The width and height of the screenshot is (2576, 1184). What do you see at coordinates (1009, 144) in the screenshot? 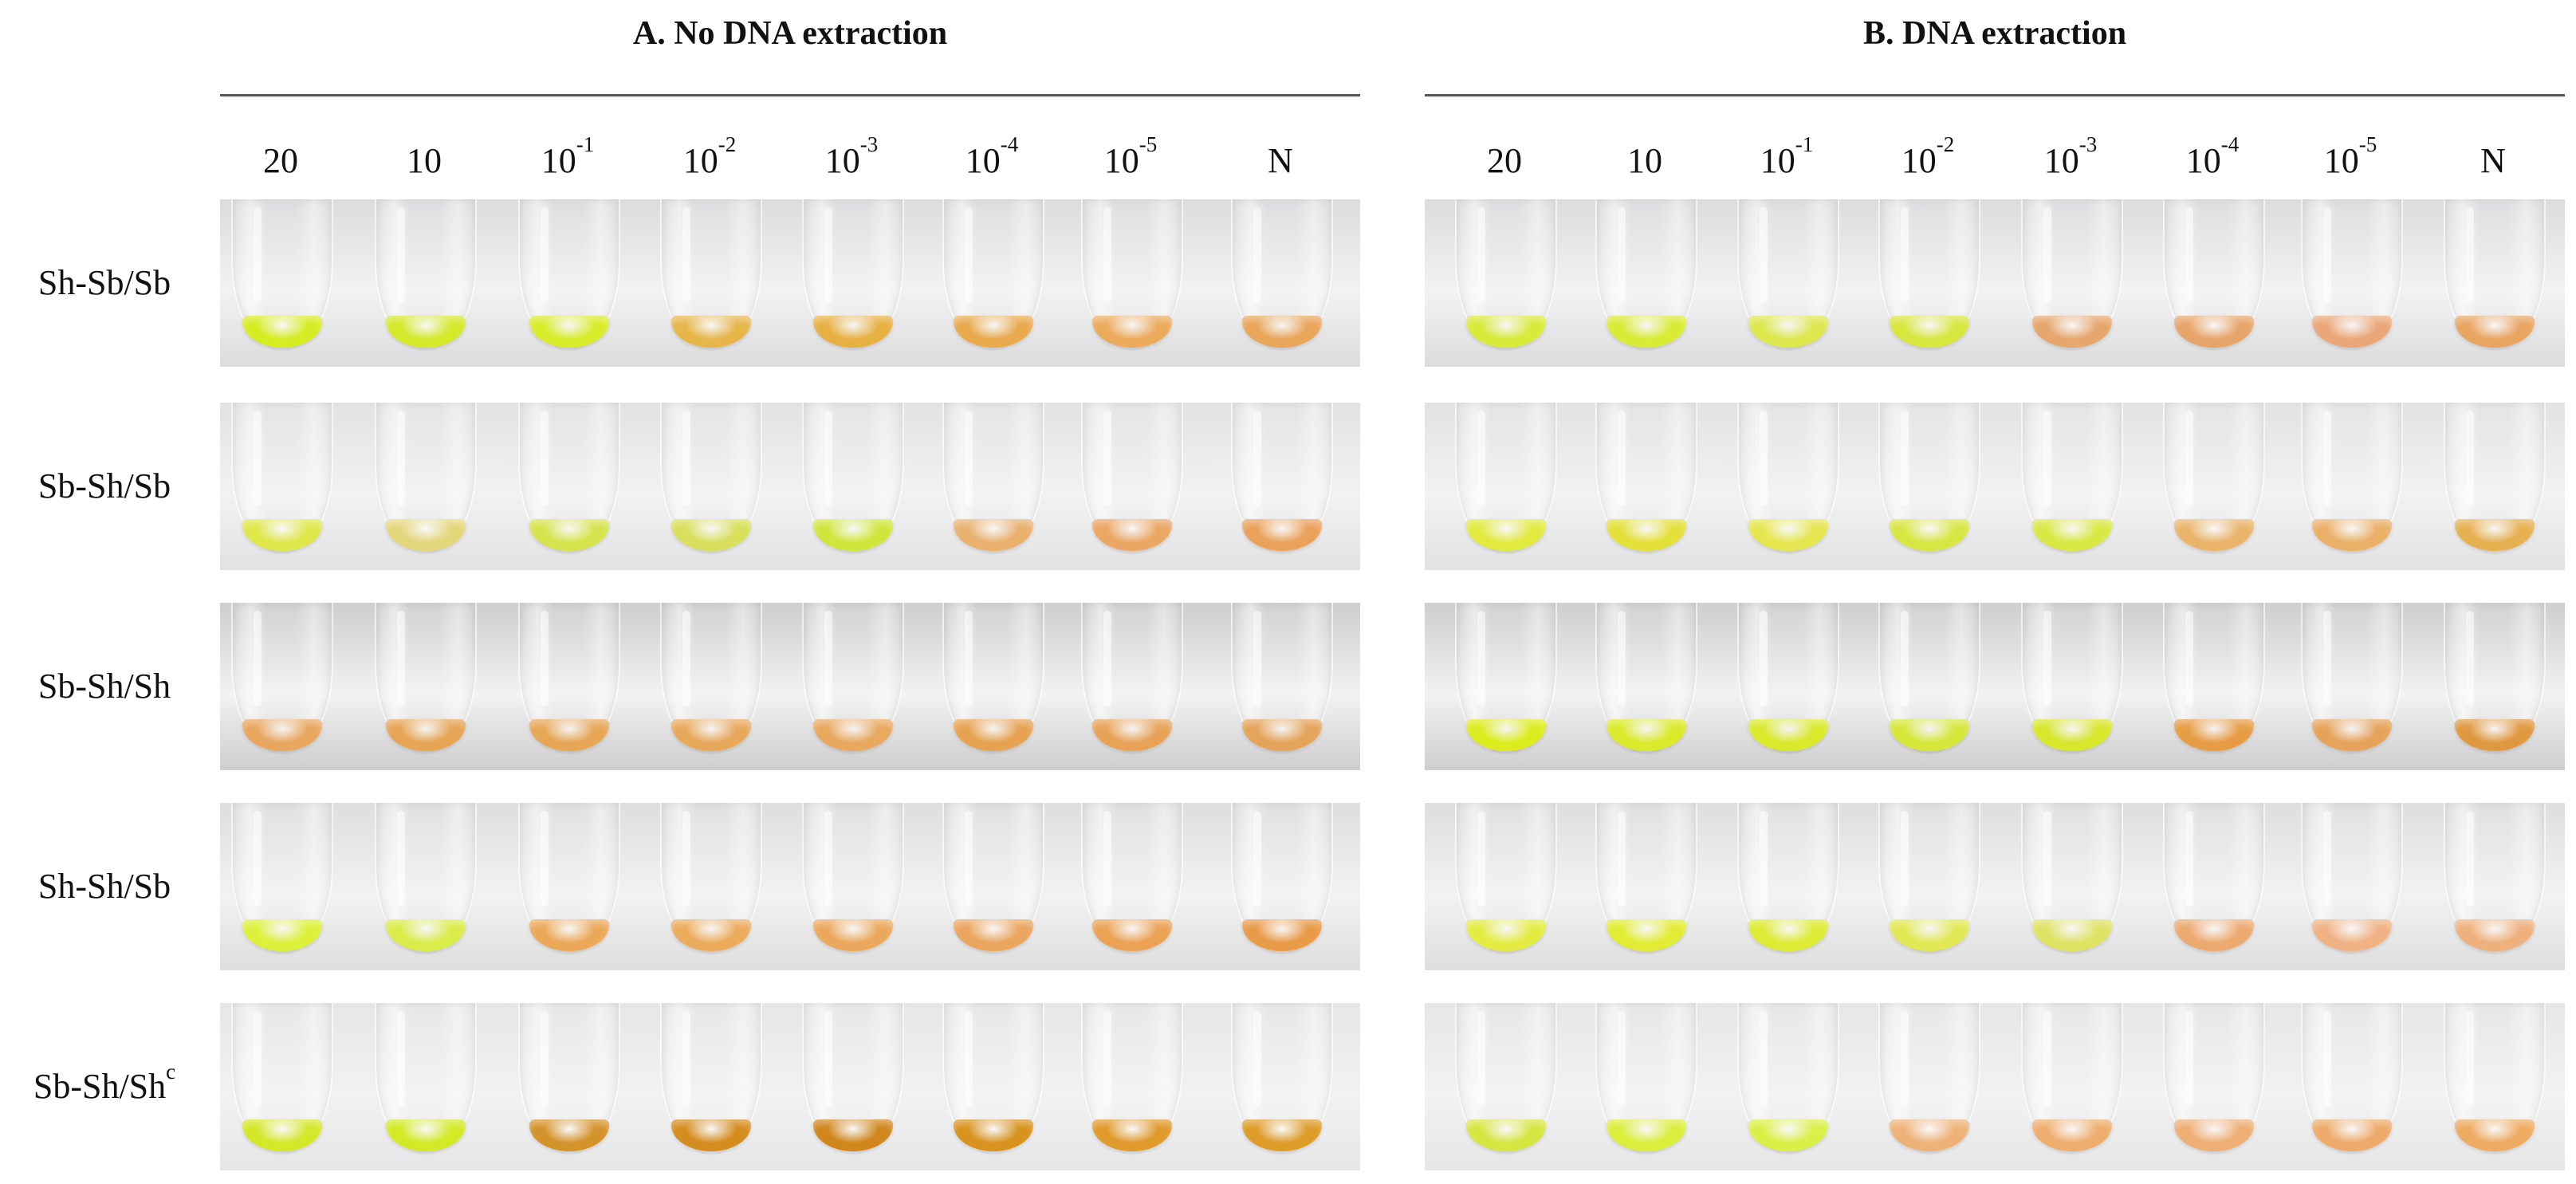
I see `column-label-exponent: -4` at bounding box center [1009, 144].